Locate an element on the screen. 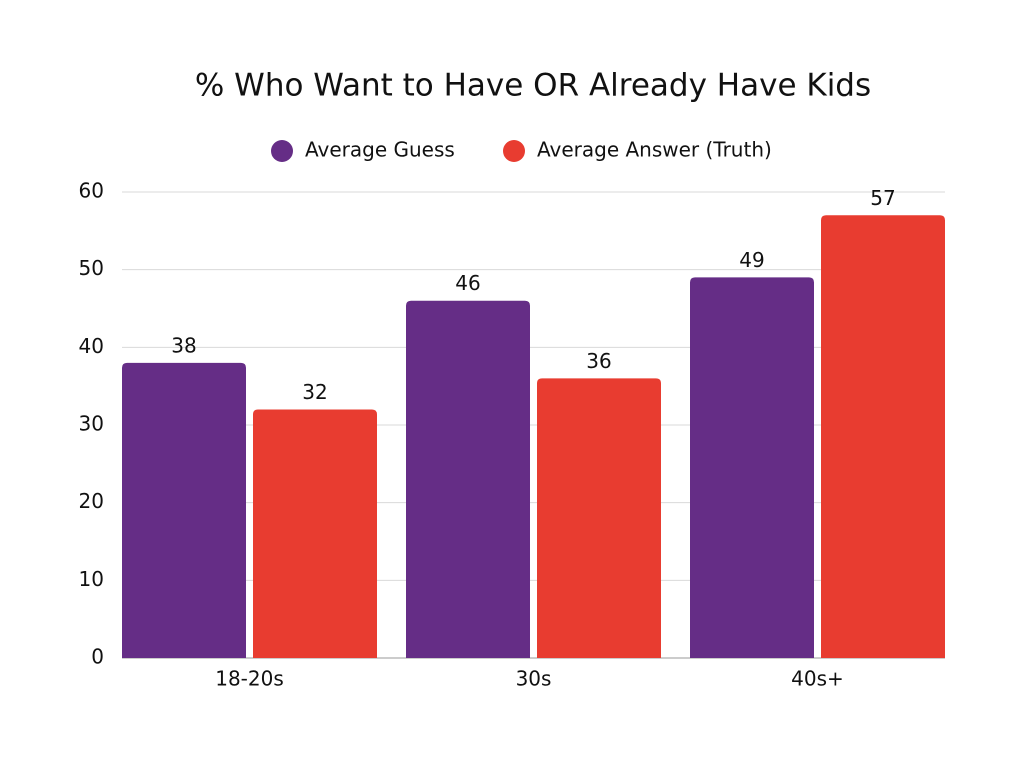 This screenshot has width=1024, height=768. chart-title: % Who Want to Have OR Already Have Kids is located at coordinates (533, 86).